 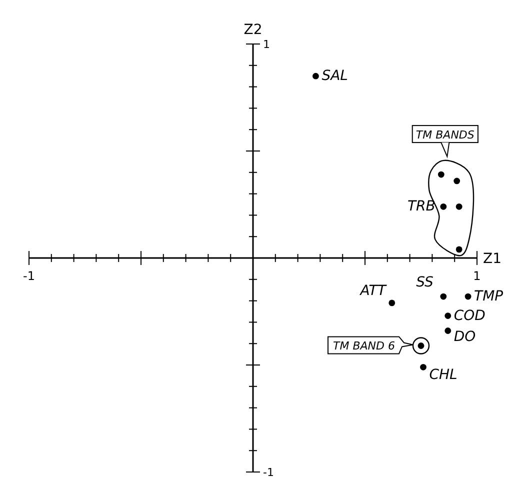 What do you see at coordinates (373, 290) in the screenshot?
I see `annotation: ATT` at bounding box center [373, 290].